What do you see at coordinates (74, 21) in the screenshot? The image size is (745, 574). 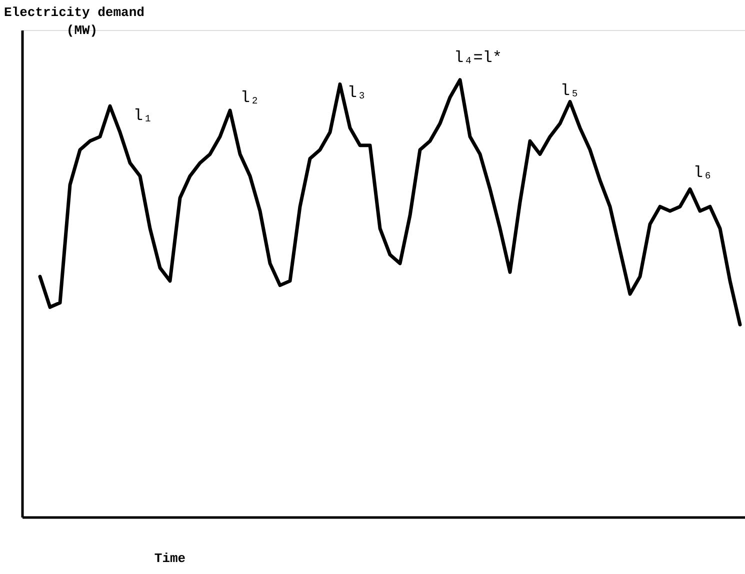 I see `y-axis-title: Electricity demand (MW)` at bounding box center [74, 21].